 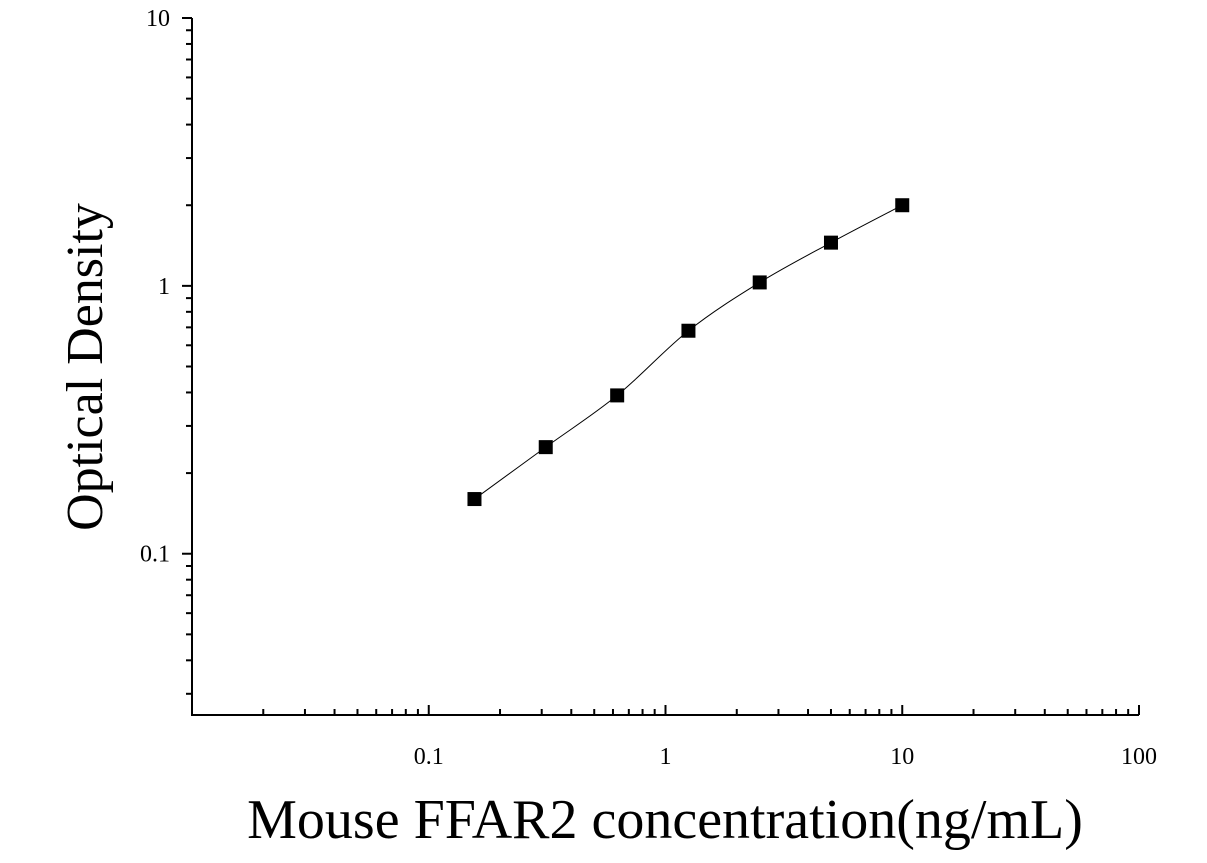 I want to click on x-tick-label: 1, so click(x=666, y=757).